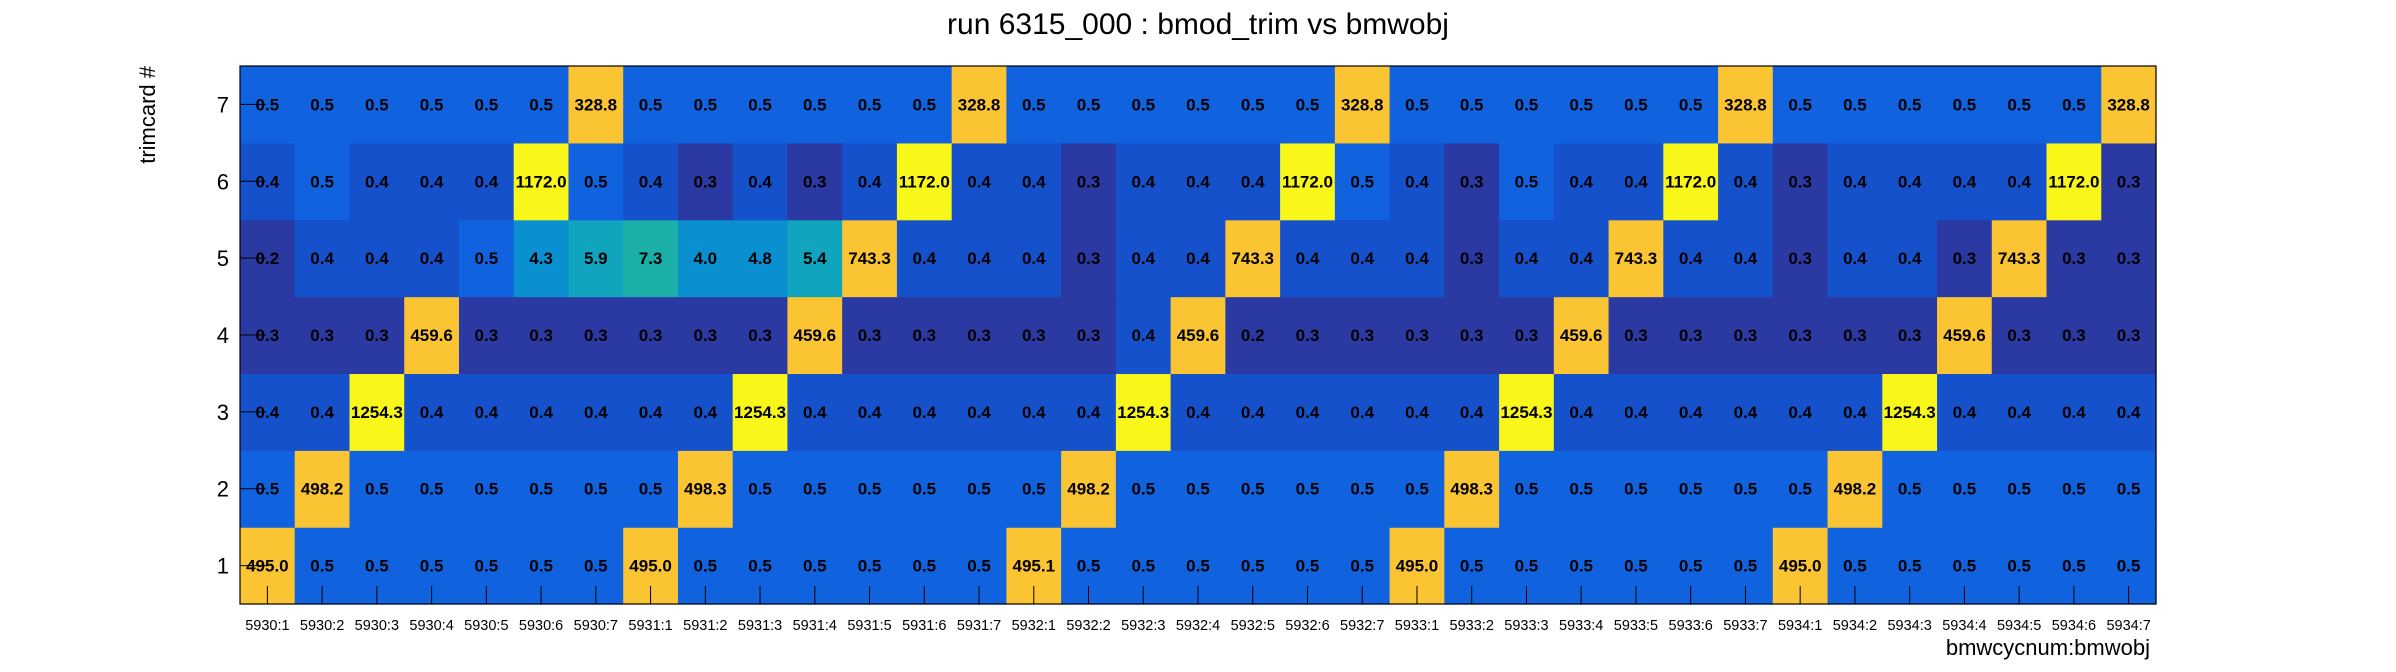 Image resolution: width=2396 pixels, height=672 pixels. I want to click on x-tick-label: 5933:1, so click(1417, 626).